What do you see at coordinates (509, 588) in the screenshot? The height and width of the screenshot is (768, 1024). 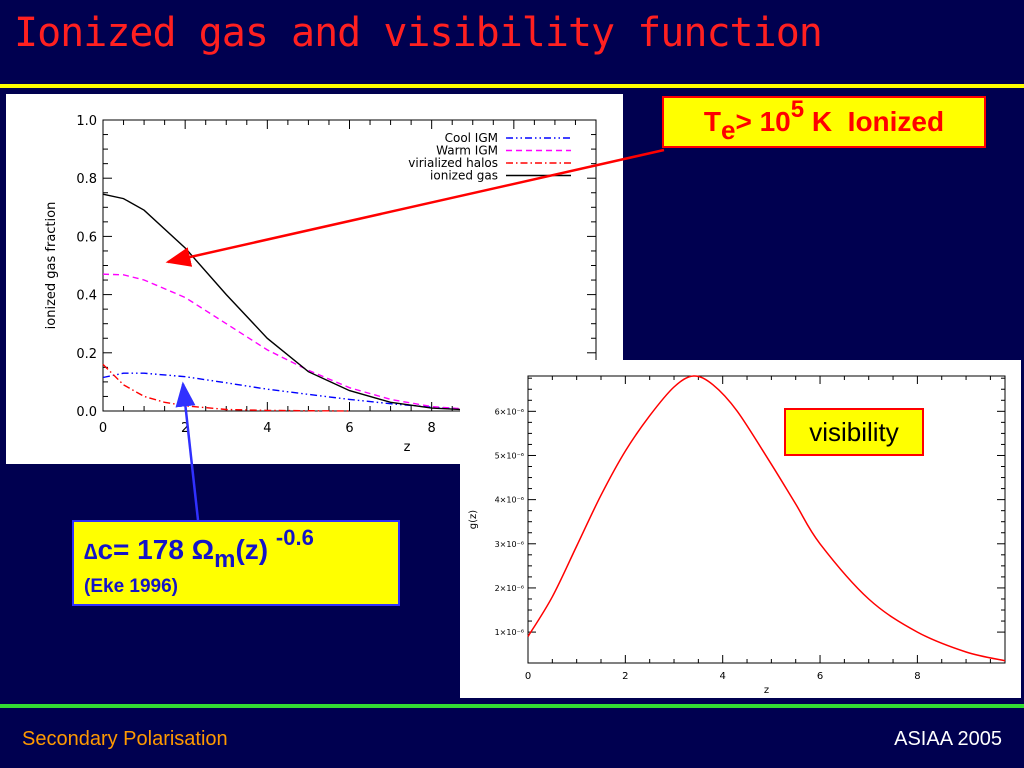 I see `y-tick-label: 2×10⁻⁶` at bounding box center [509, 588].